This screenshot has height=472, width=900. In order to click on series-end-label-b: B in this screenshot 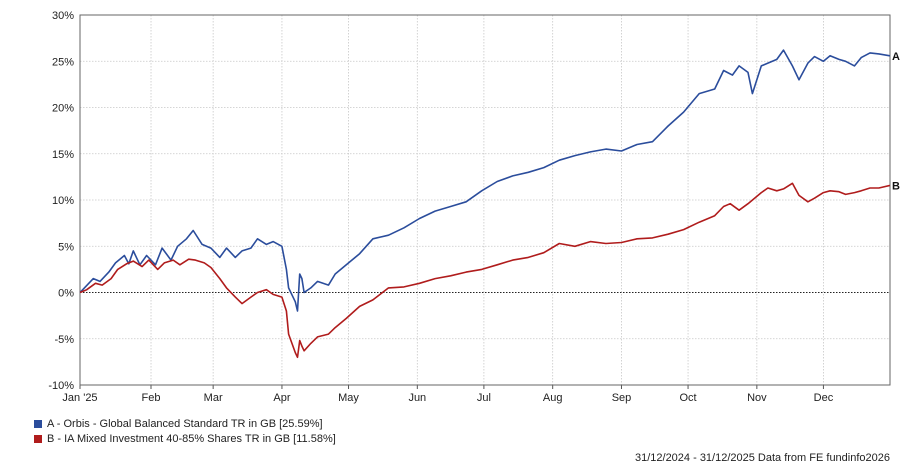, I will do `click(896, 186)`.